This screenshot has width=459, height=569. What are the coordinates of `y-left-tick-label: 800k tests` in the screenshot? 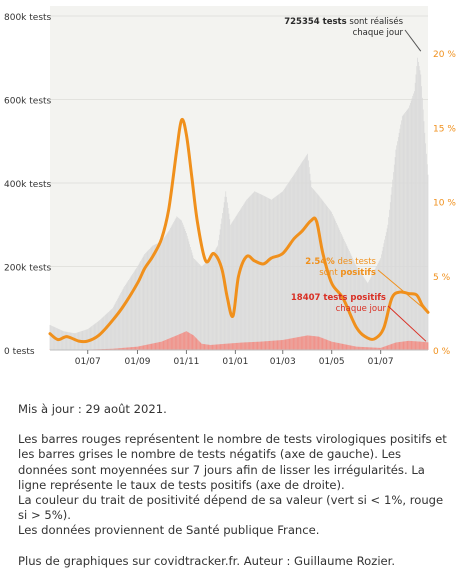 It's located at (28, 18).